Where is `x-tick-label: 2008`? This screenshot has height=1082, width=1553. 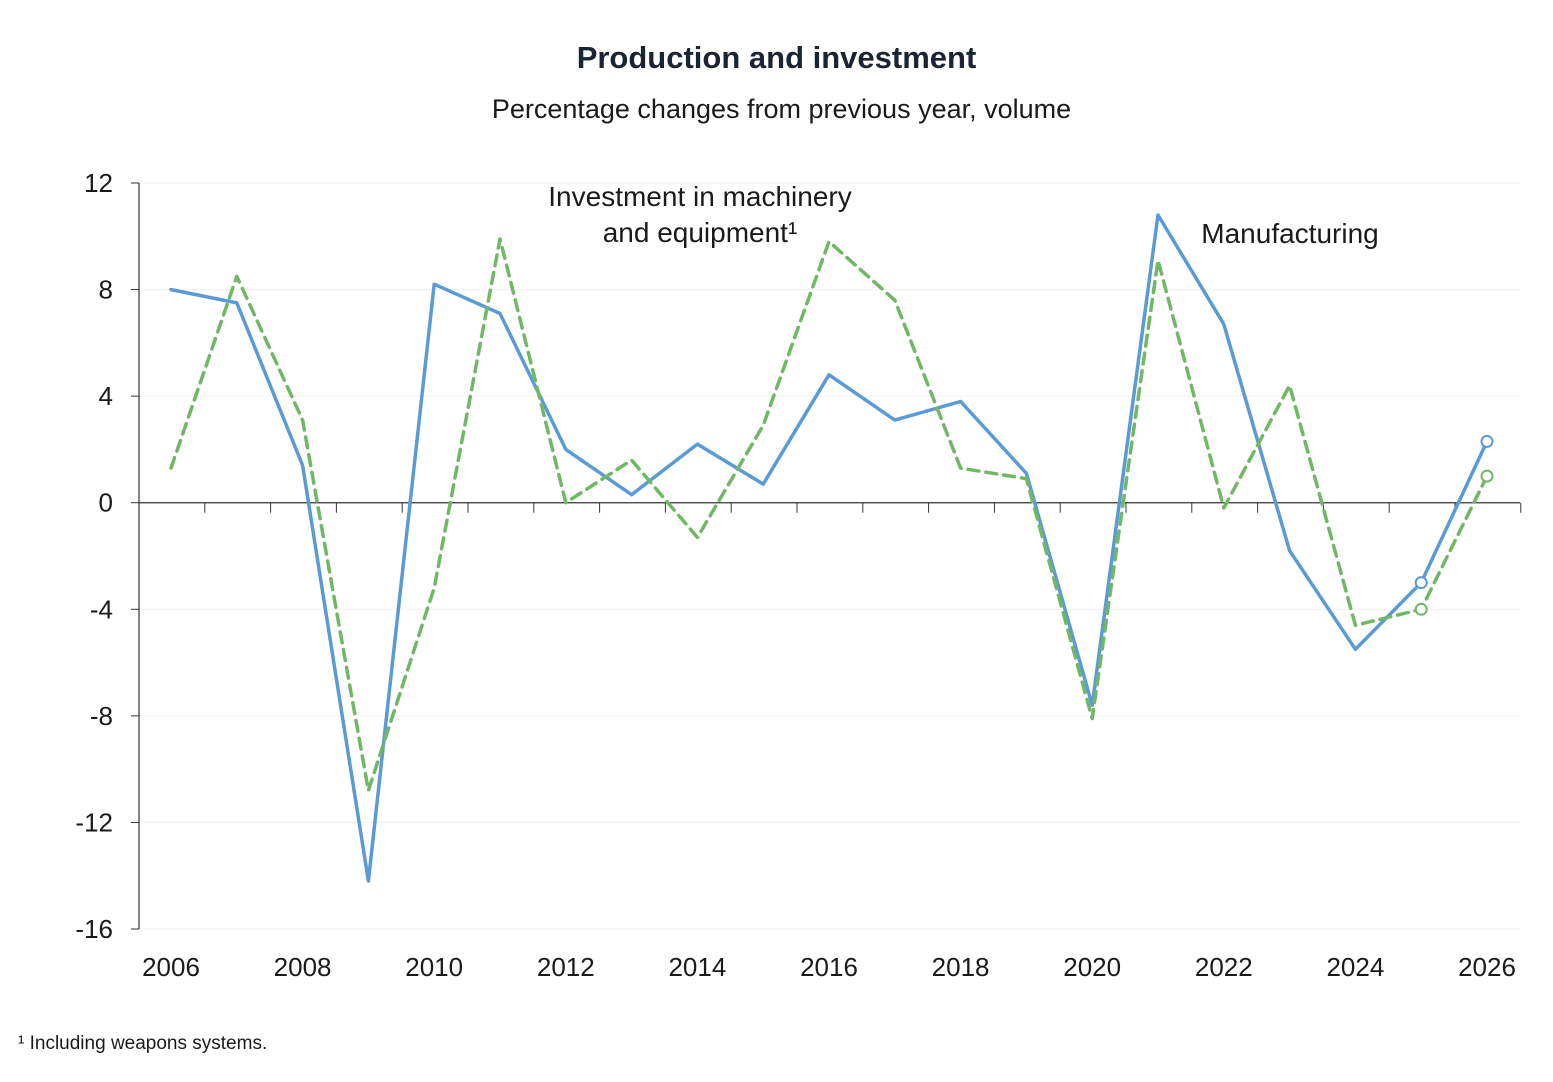 x-tick-label: 2008 is located at coordinates (303, 967).